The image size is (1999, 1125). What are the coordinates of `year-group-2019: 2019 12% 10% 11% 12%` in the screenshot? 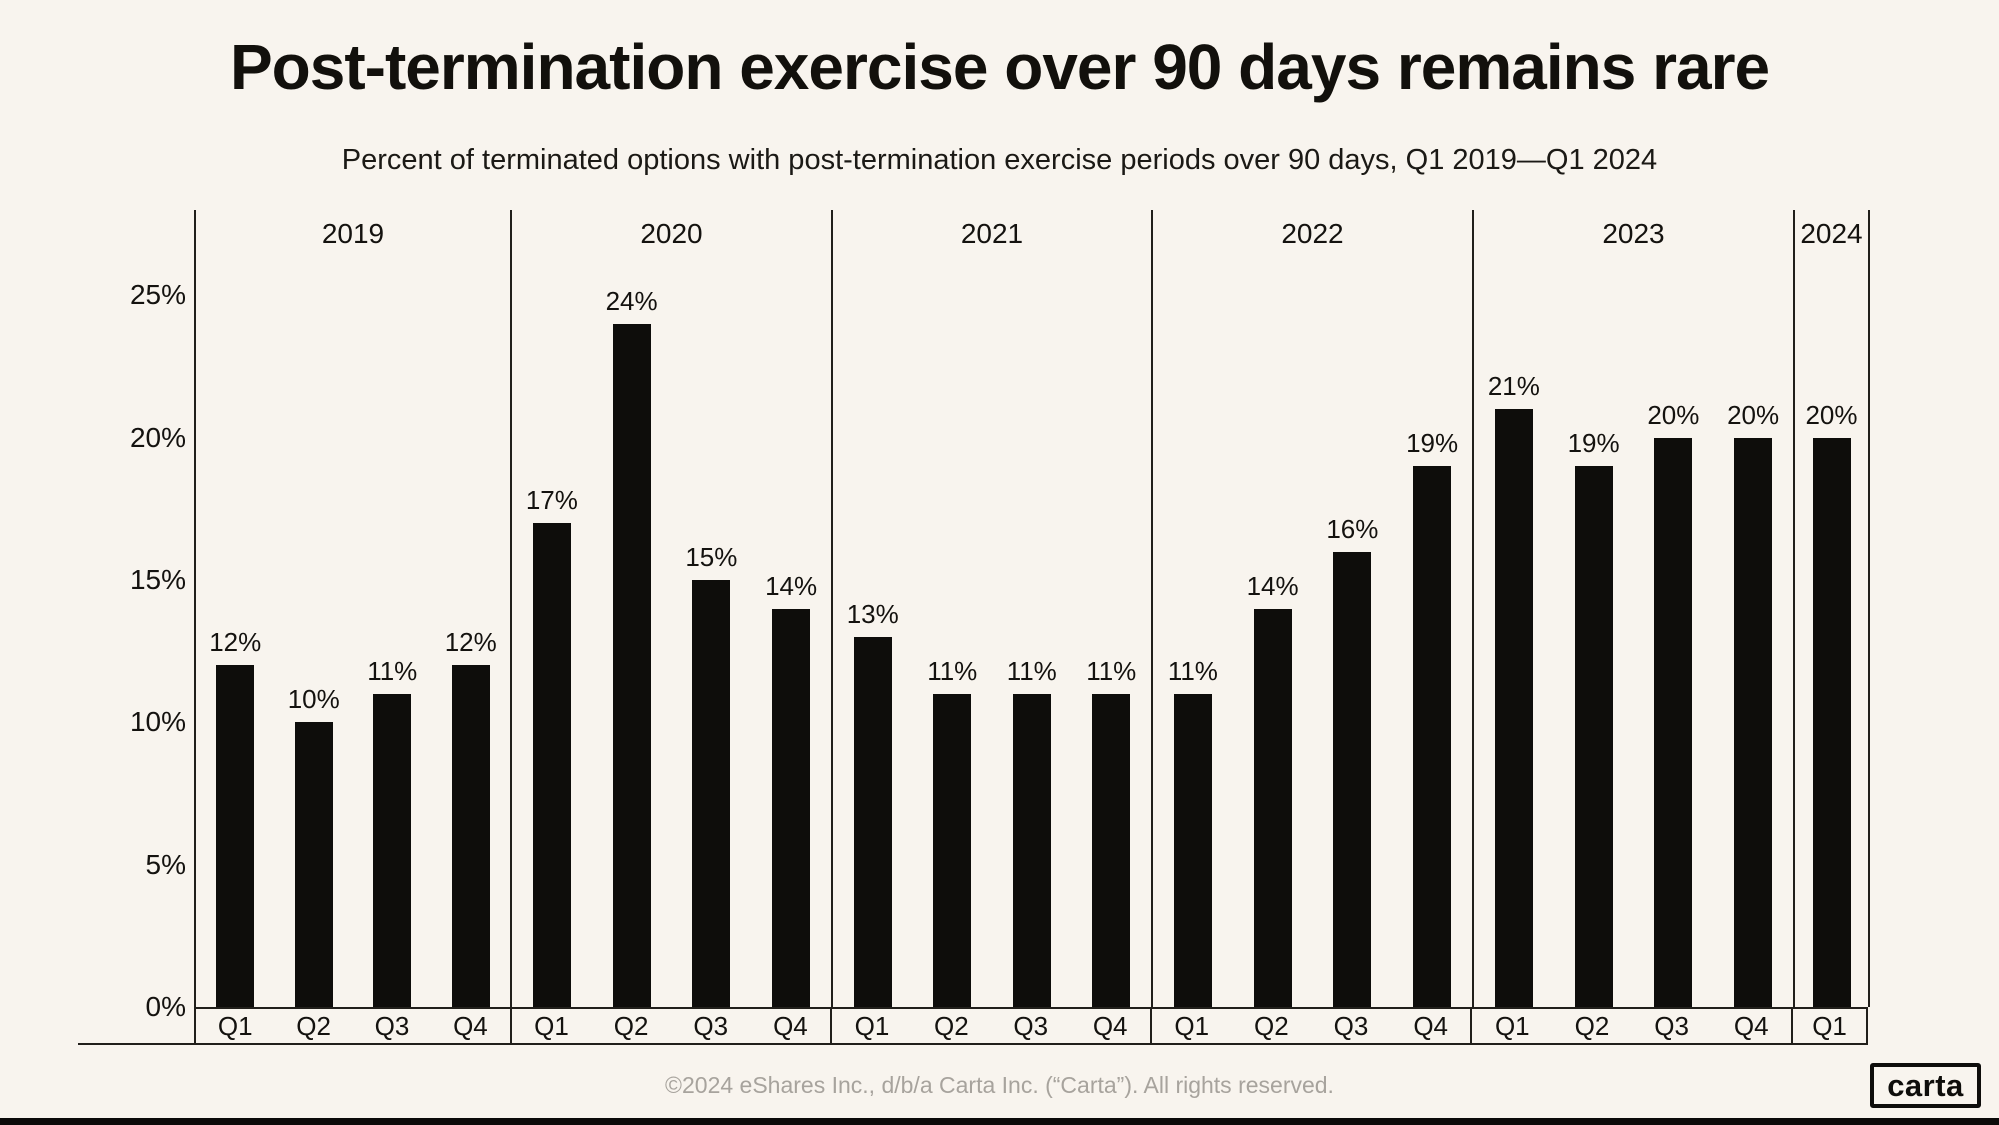 It's located at (354, 608).